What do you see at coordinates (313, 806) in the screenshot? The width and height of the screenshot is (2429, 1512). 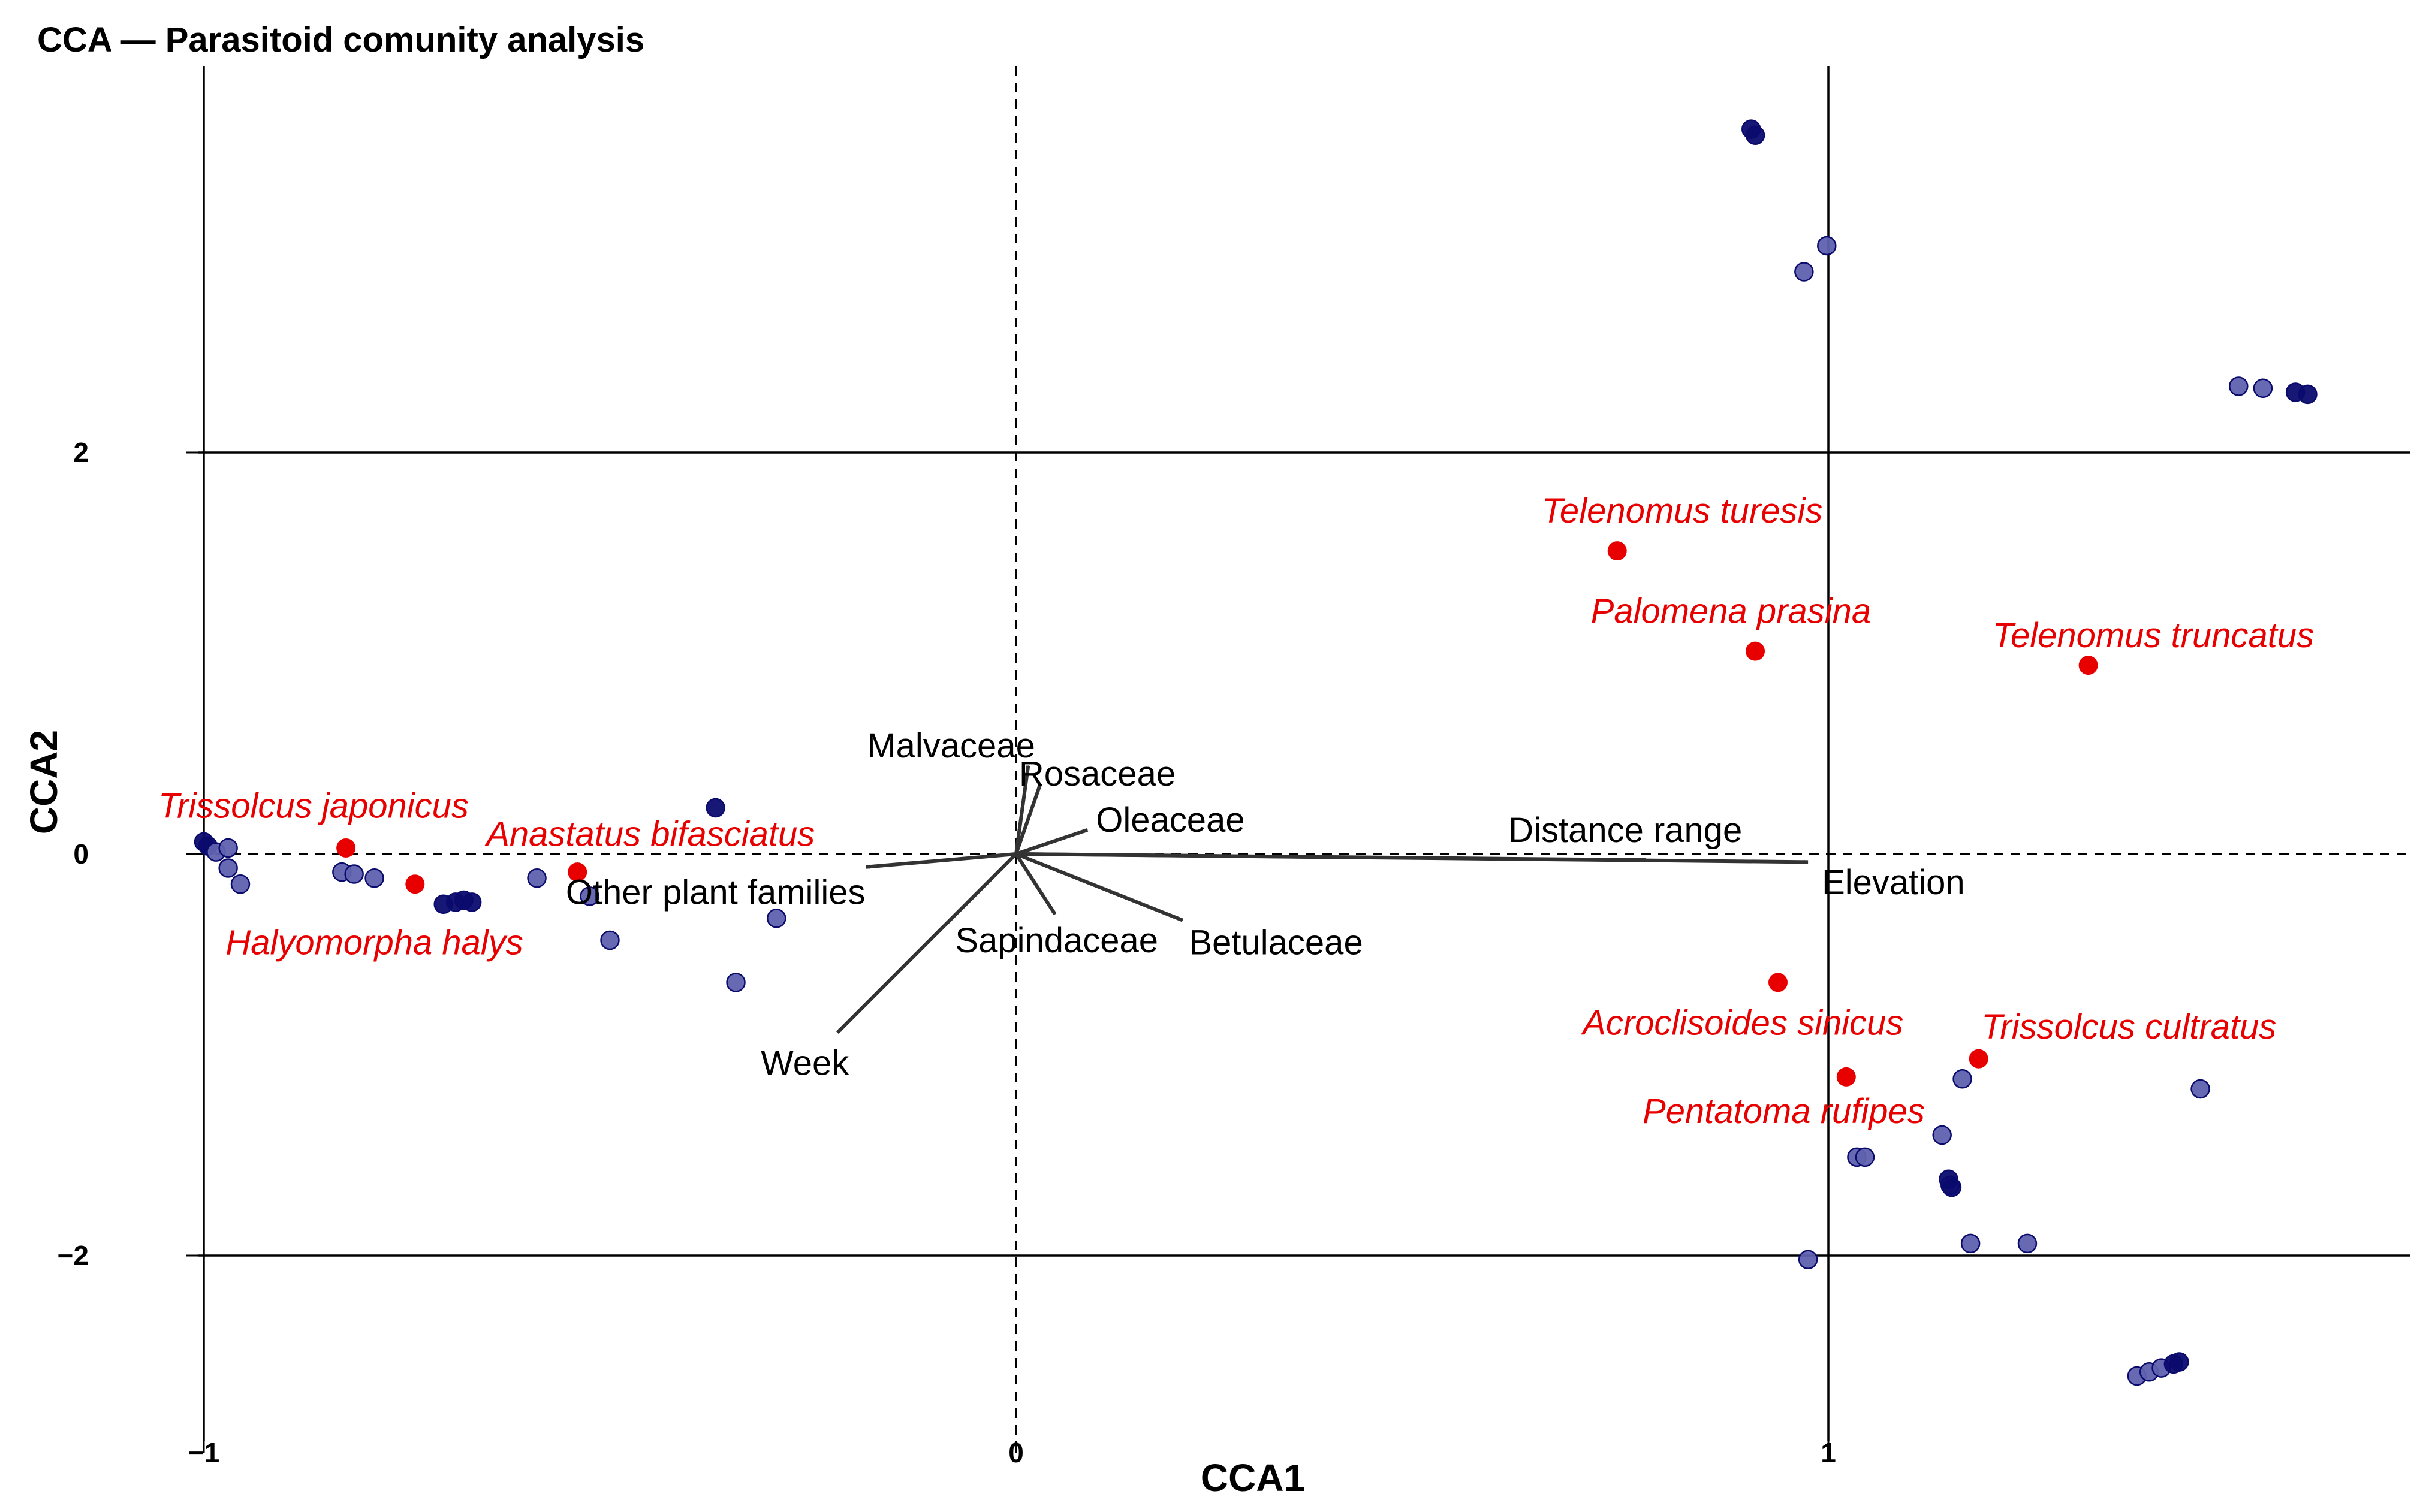 I see `species-label: Trissolcus japonicus` at bounding box center [313, 806].